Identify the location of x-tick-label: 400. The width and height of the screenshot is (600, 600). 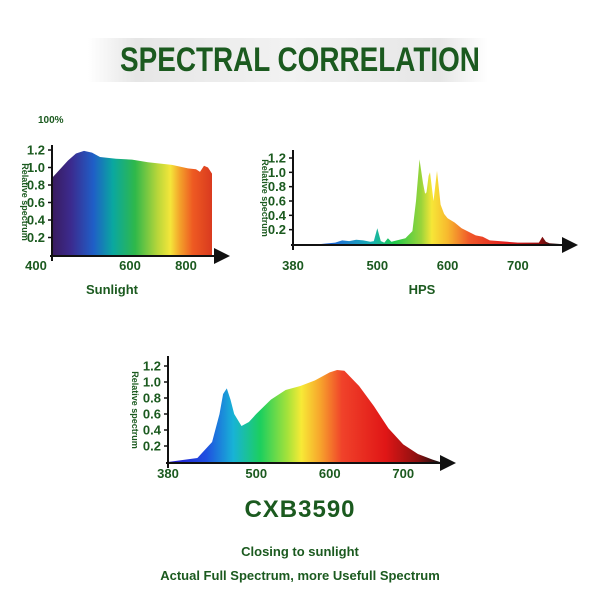
(36, 265).